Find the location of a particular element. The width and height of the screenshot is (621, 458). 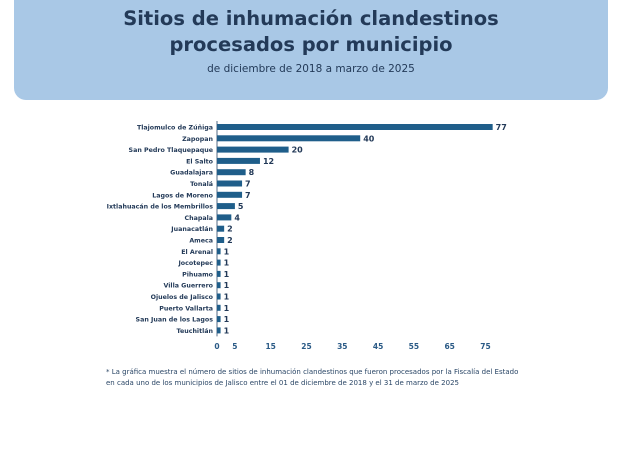

x-tick-label: 0 is located at coordinates (216, 346).